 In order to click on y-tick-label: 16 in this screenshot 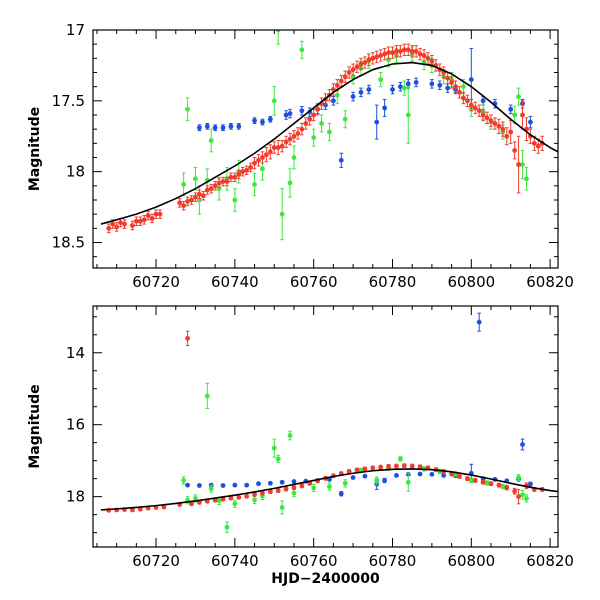, I will do `click(75, 425)`.